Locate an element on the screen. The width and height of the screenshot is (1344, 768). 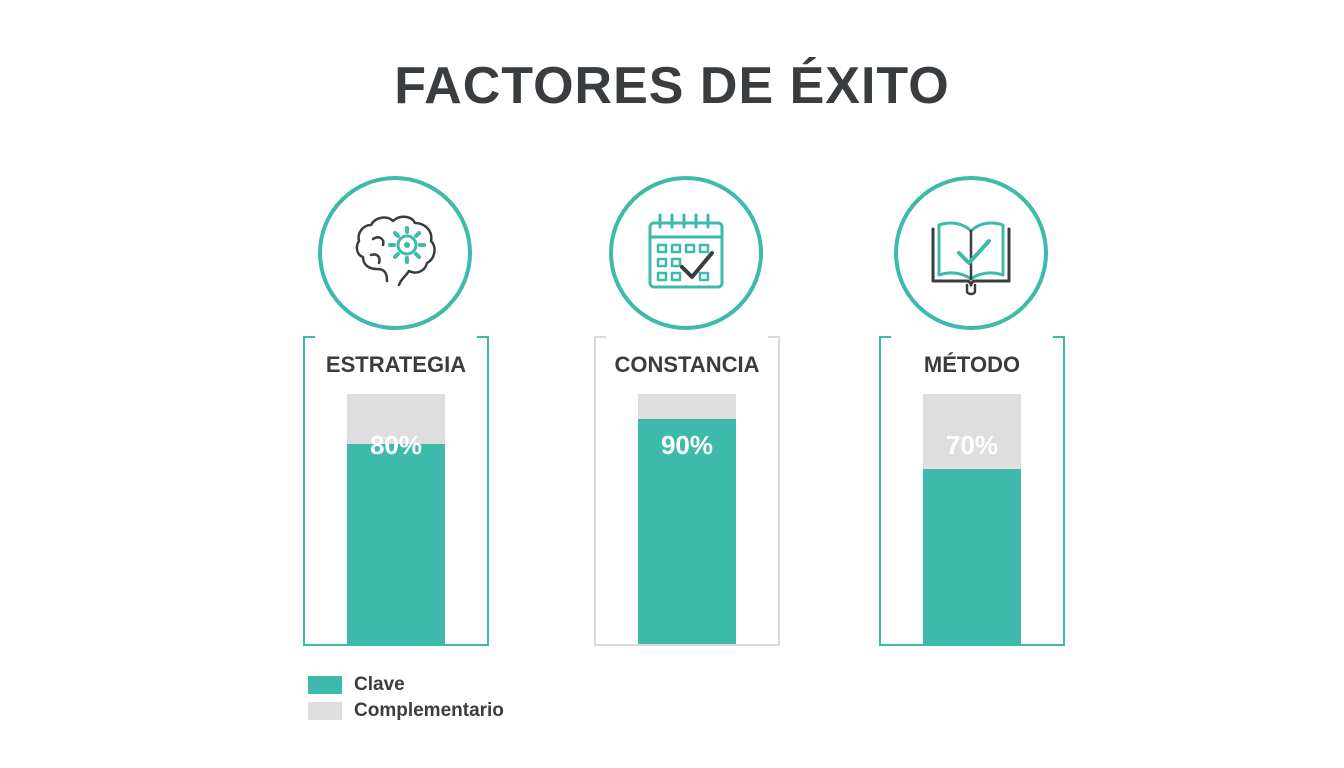
category-label: ESTRATEGIA is located at coordinates (396, 364).